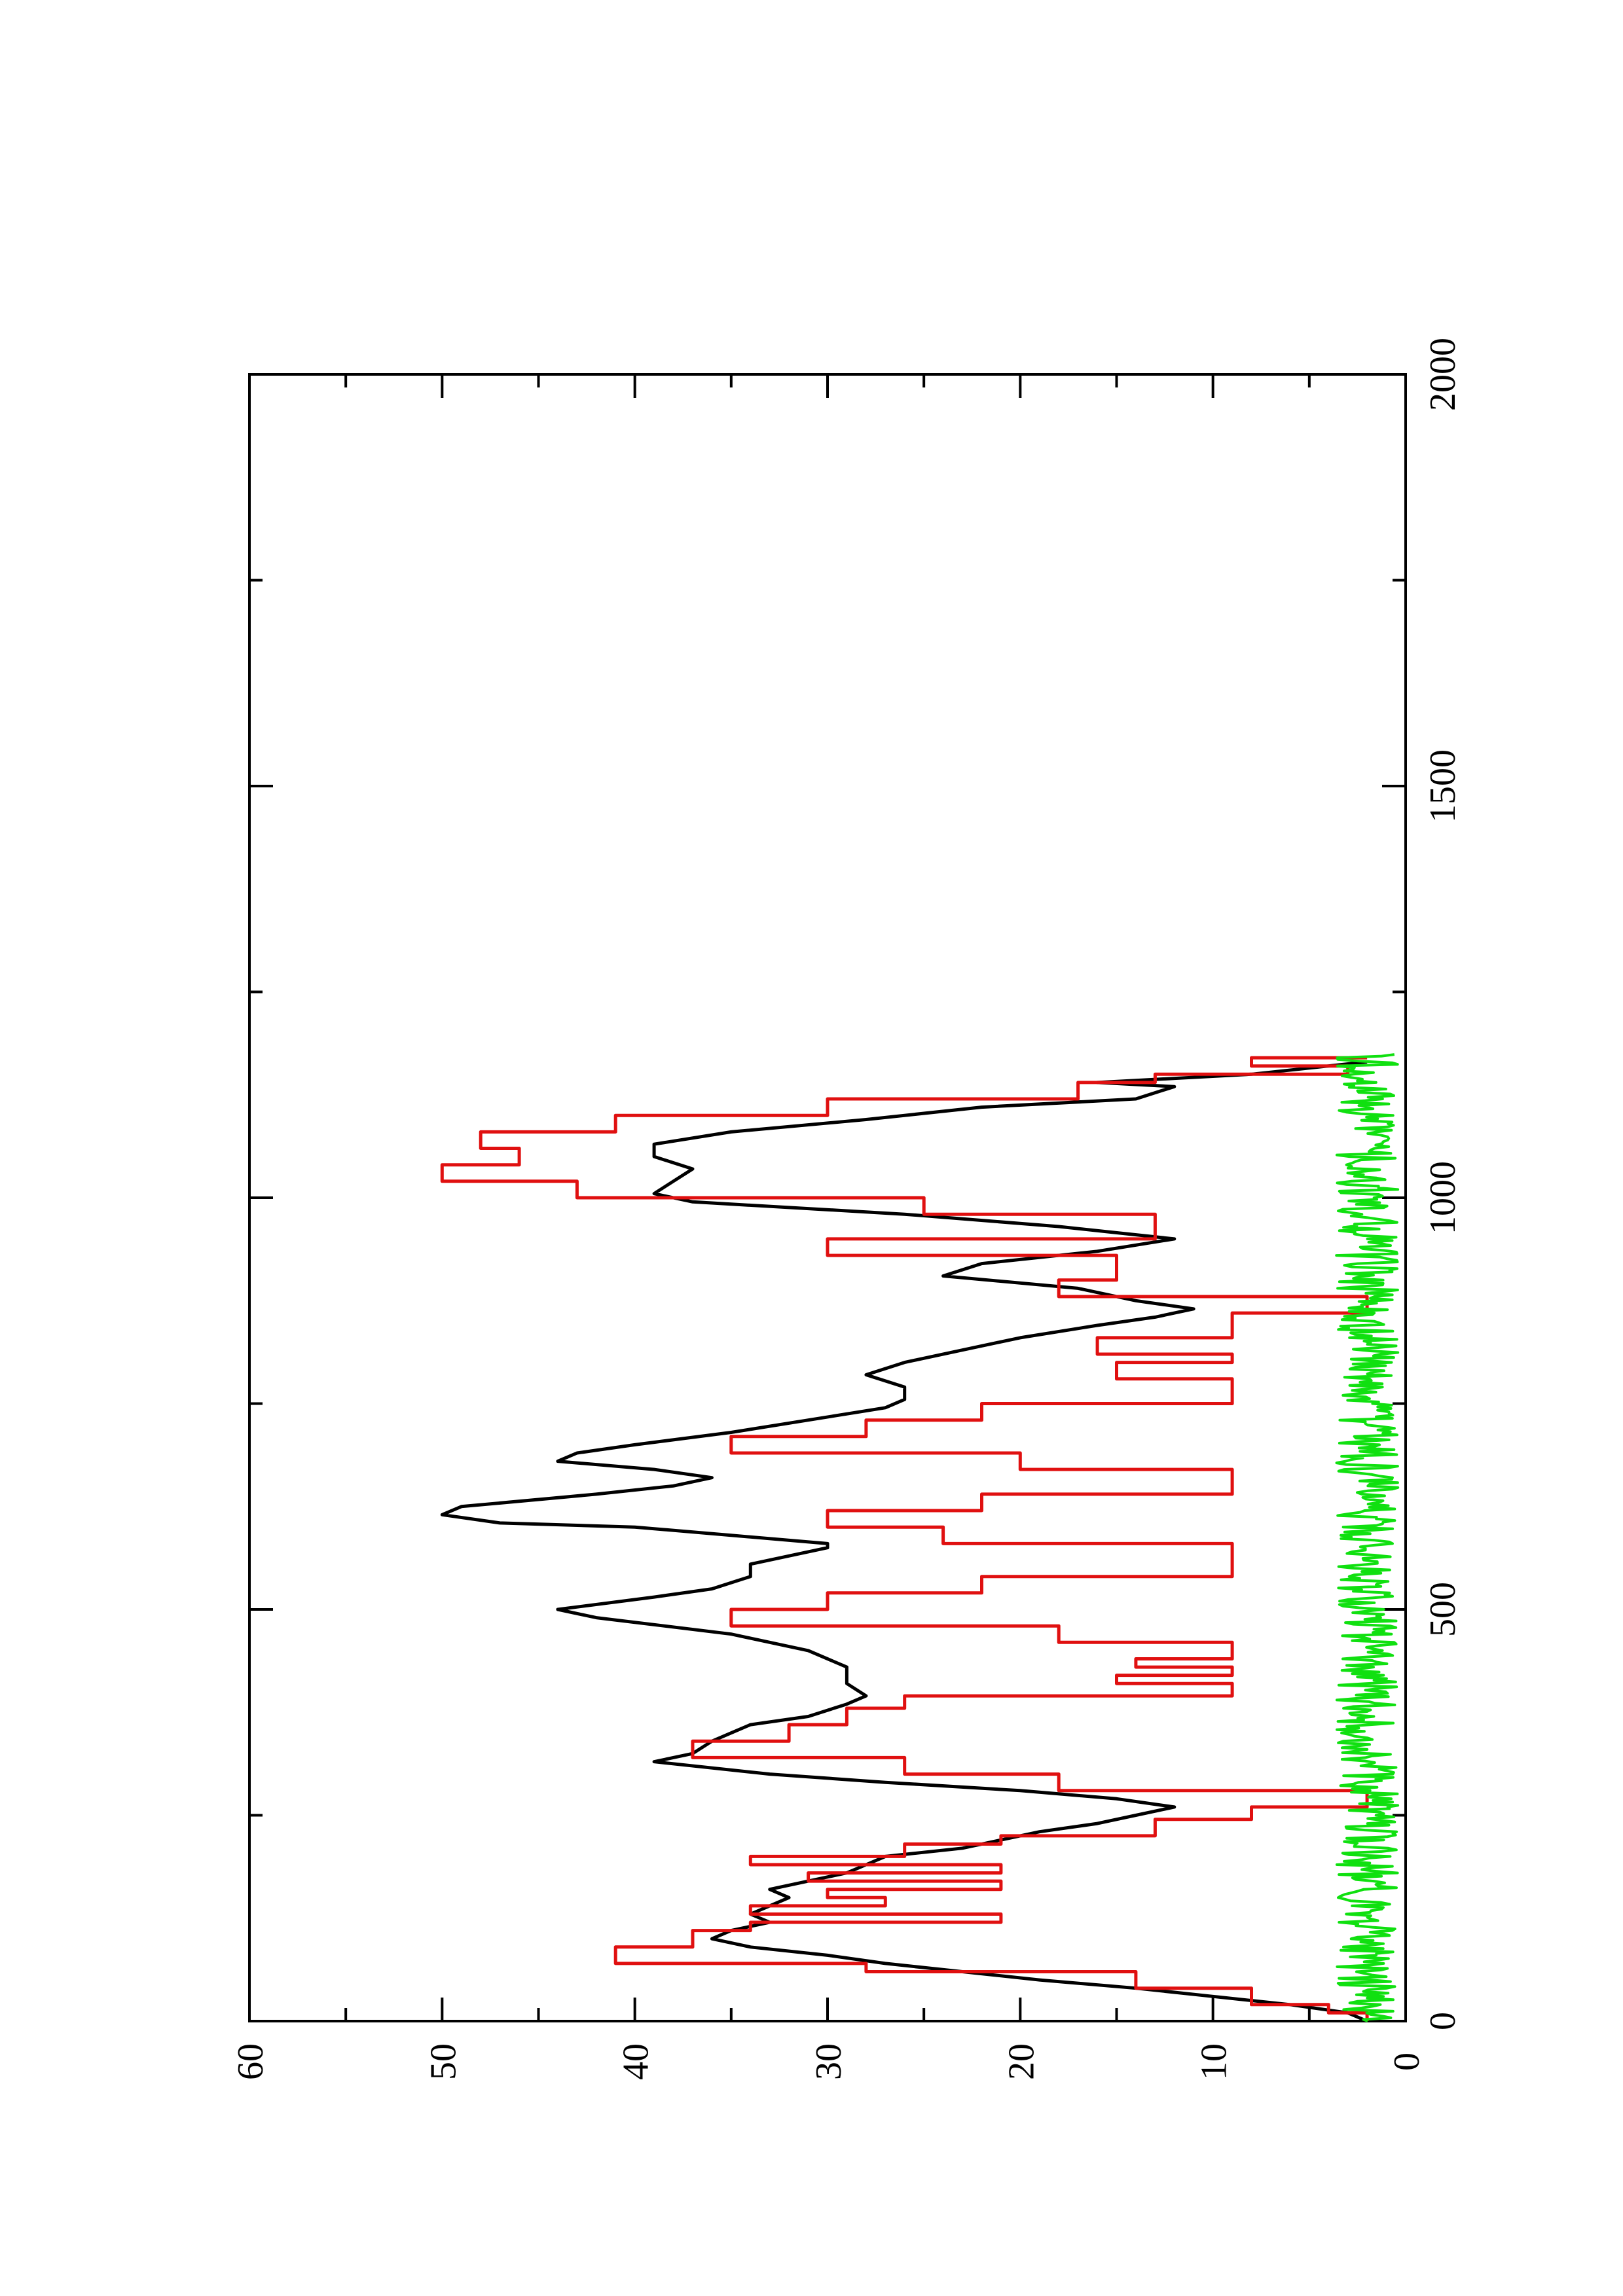 This screenshot has height=2296, width=1623. Describe the element at coordinates (1443, 2021) in the screenshot. I see `x-tick-label: 0` at that location.